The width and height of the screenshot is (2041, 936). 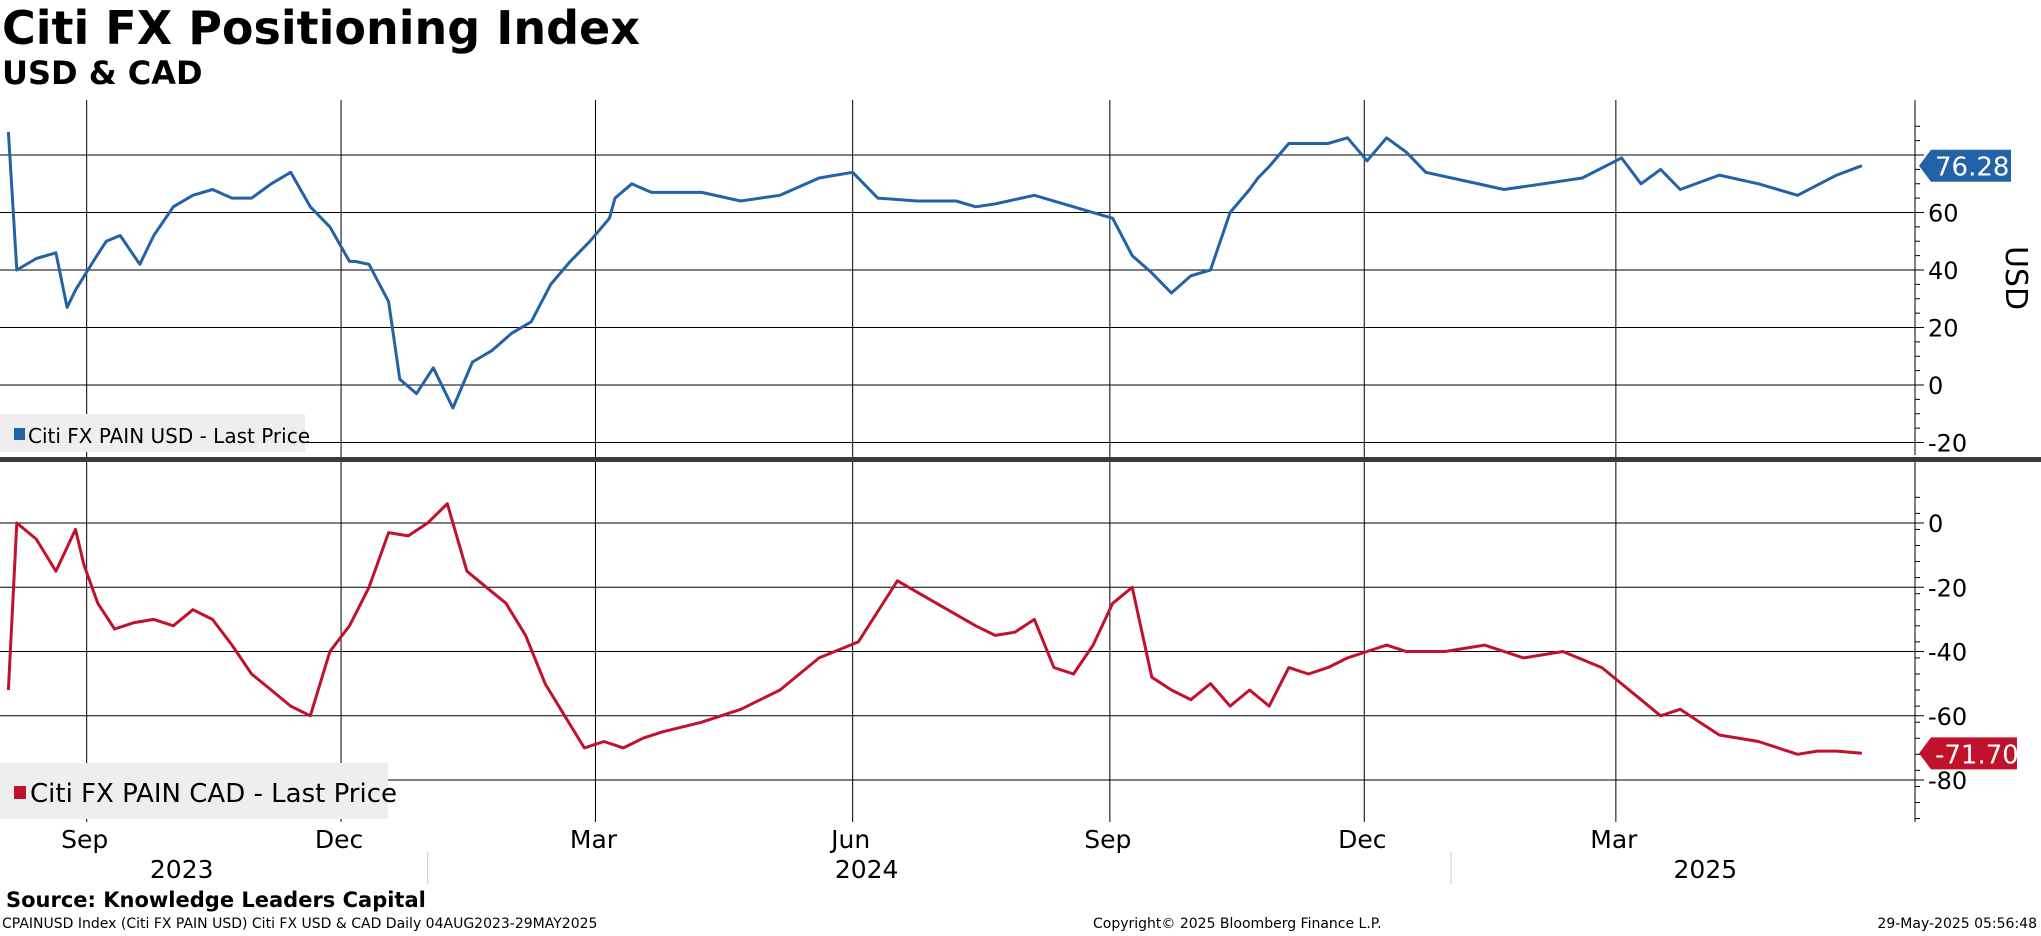 I want to click on x-year-label: 2024, so click(x=867, y=869).